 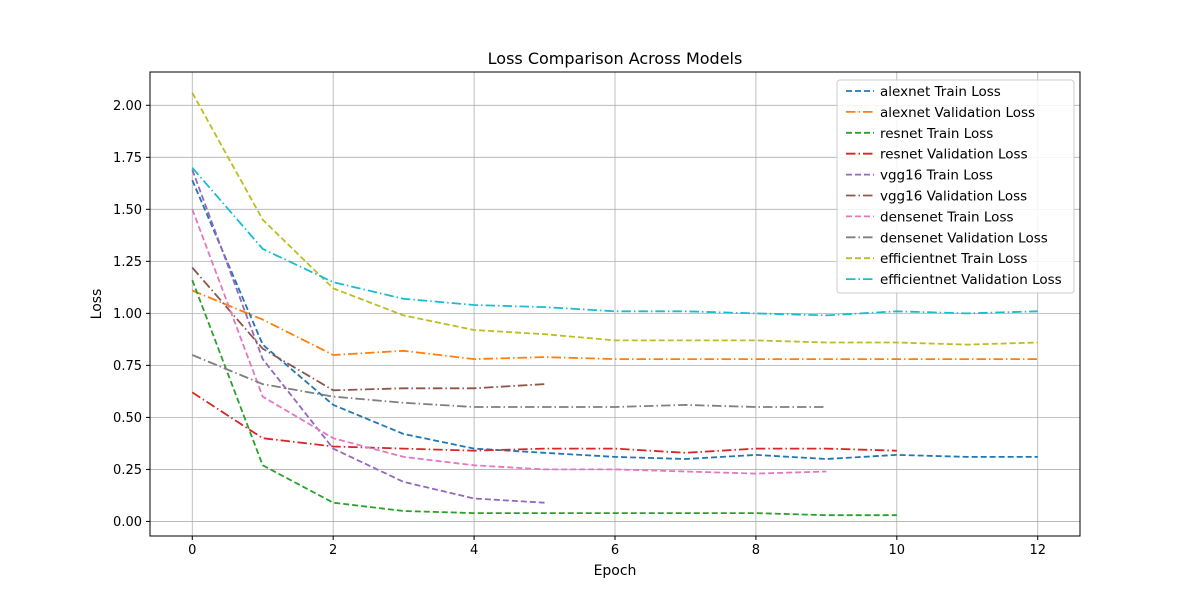 I want to click on x-tick-label: 6, so click(x=615, y=550).